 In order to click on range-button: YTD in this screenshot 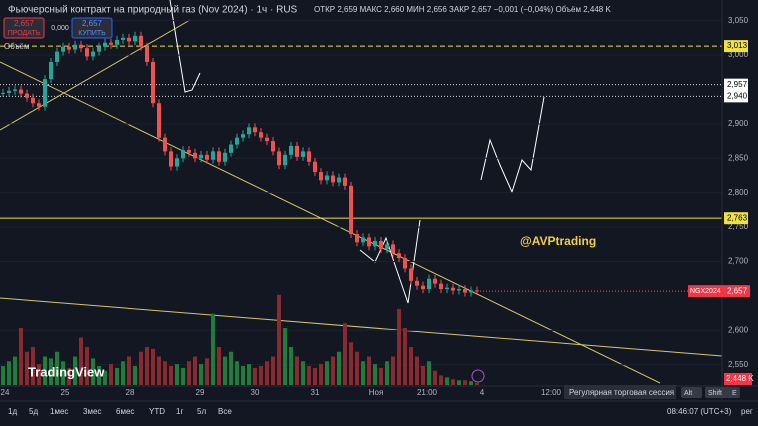, I will do `click(157, 411)`.